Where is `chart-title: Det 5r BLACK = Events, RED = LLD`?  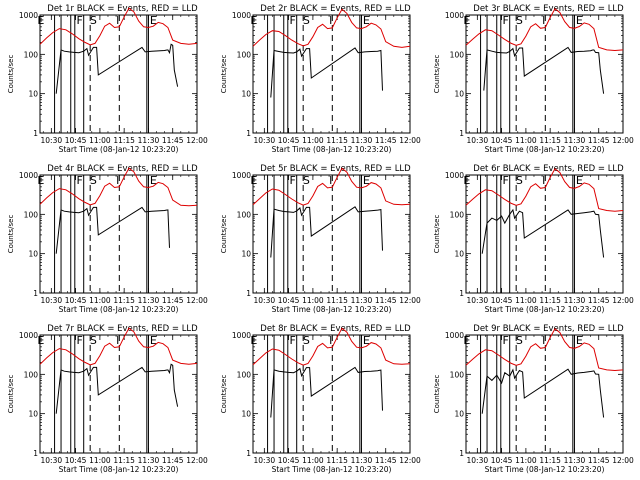 chart-title: Det 5r BLACK = Events, RED = LLD is located at coordinates (335, 169).